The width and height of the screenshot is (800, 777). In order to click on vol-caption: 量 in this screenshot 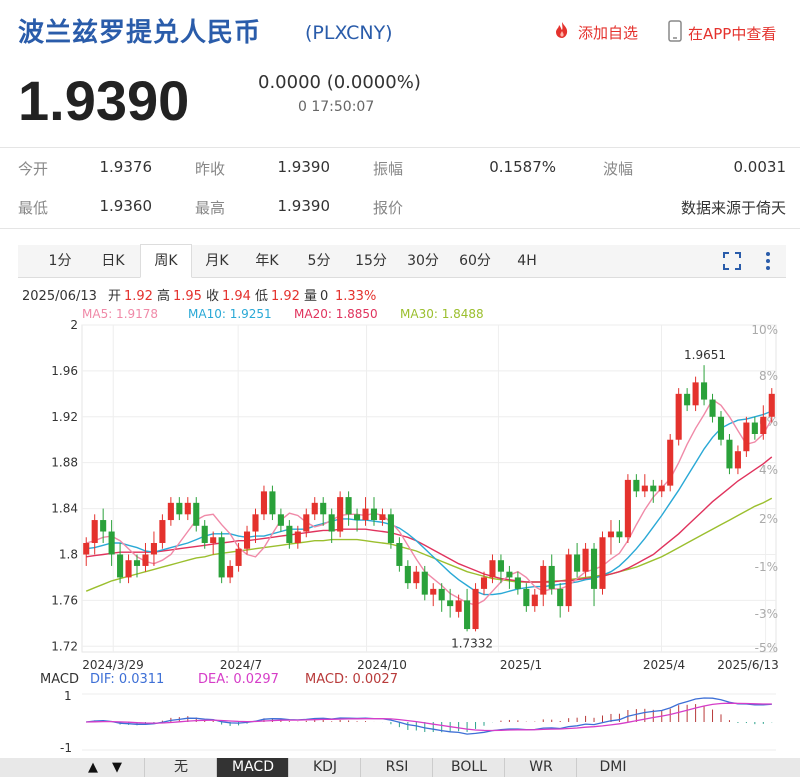, I will do `click(310, 296)`.